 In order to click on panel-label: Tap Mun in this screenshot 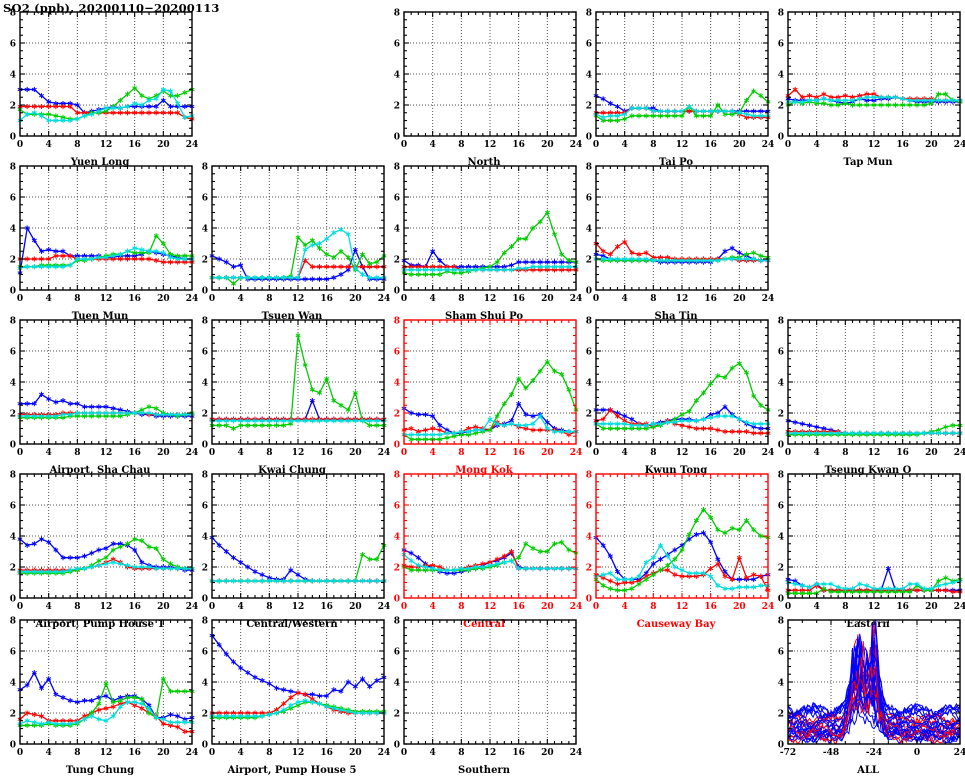, I will do `click(866, 162)`.